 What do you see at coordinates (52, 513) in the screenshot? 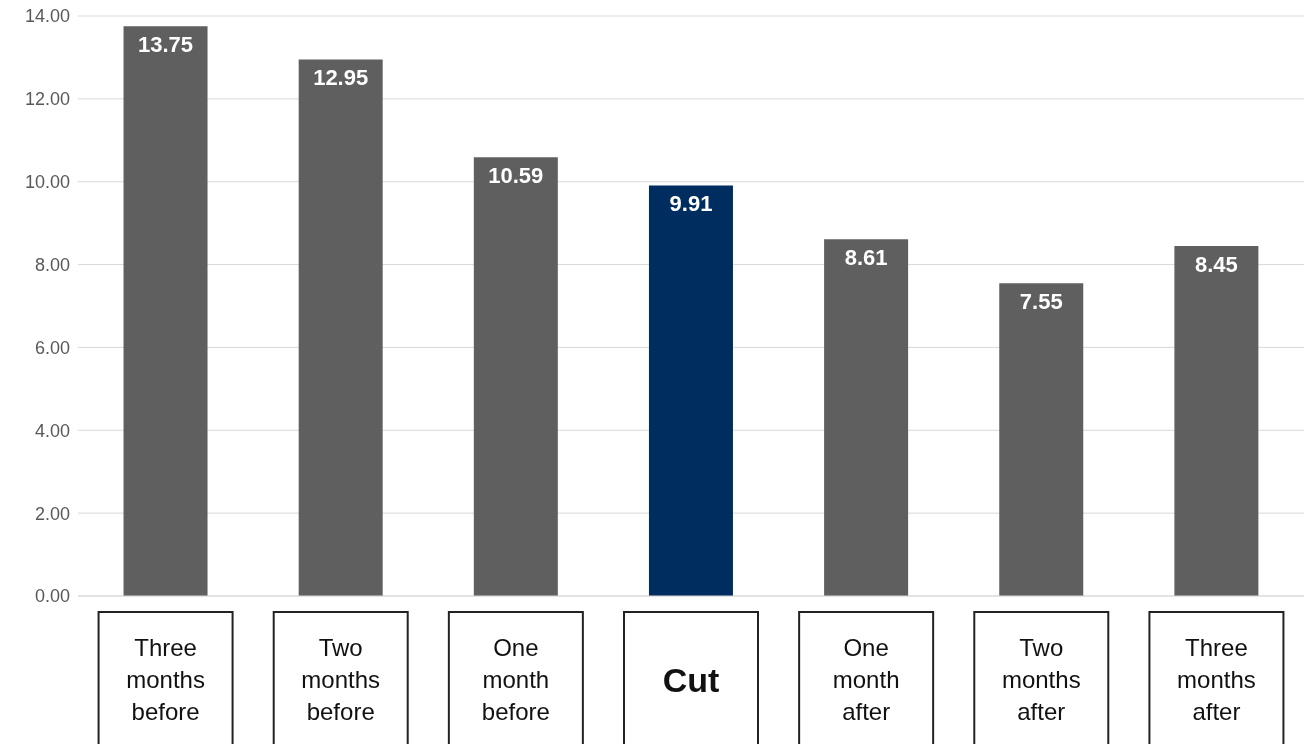
I see `y-tick-label: 2.00` at bounding box center [52, 513].